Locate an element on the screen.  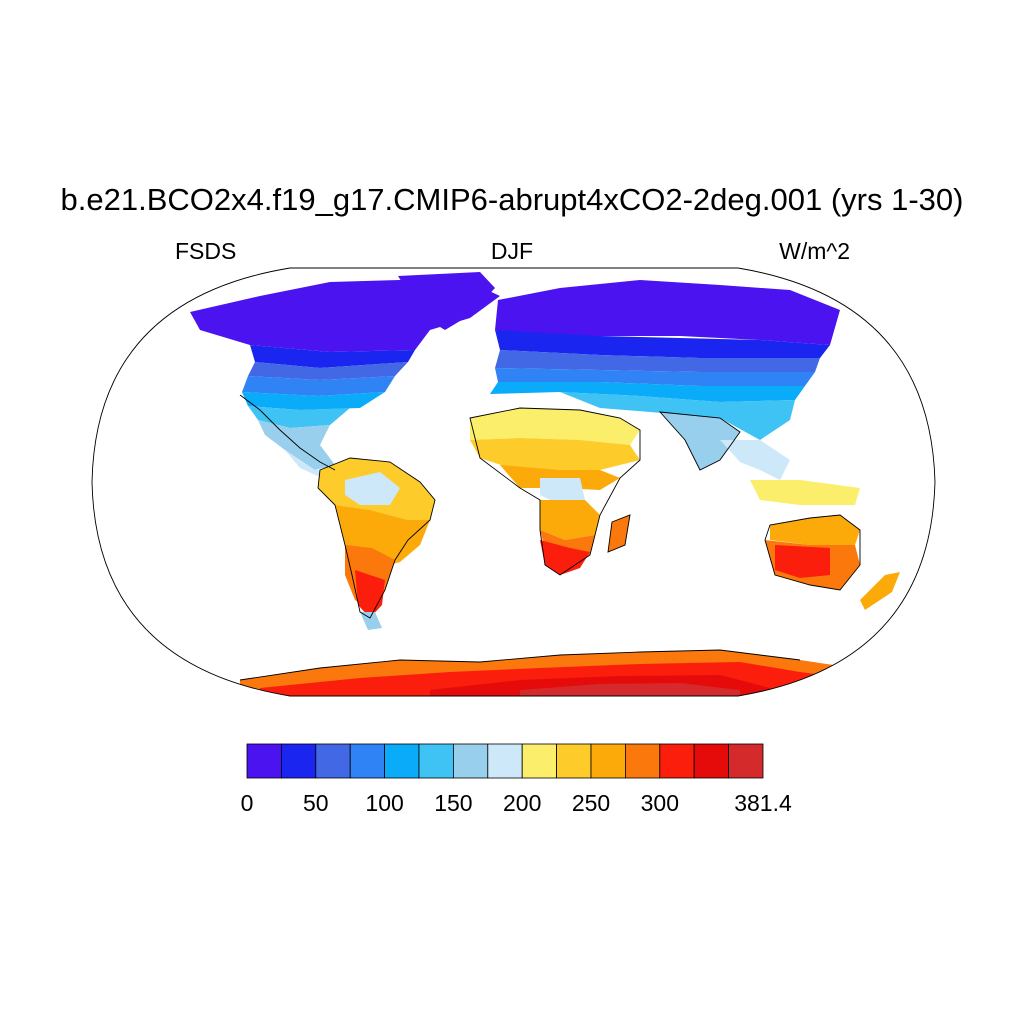
colorbar-tick-label: 200 is located at coordinates (522, 803).